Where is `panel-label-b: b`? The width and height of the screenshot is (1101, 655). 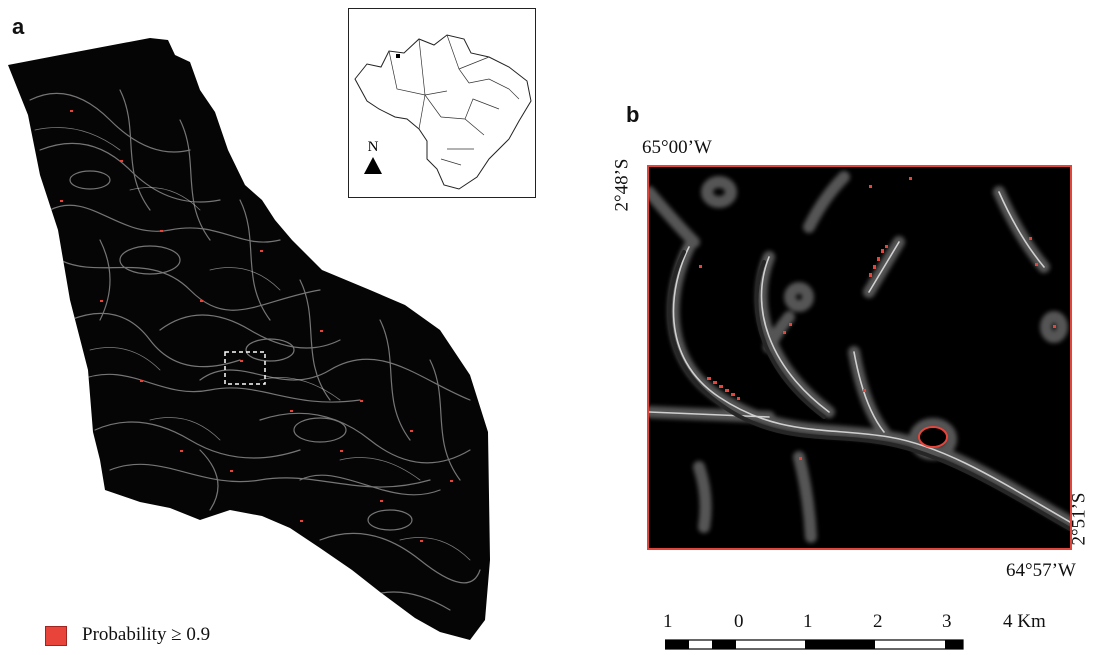 panel-label-b: b is located at coordinates (633, 114).